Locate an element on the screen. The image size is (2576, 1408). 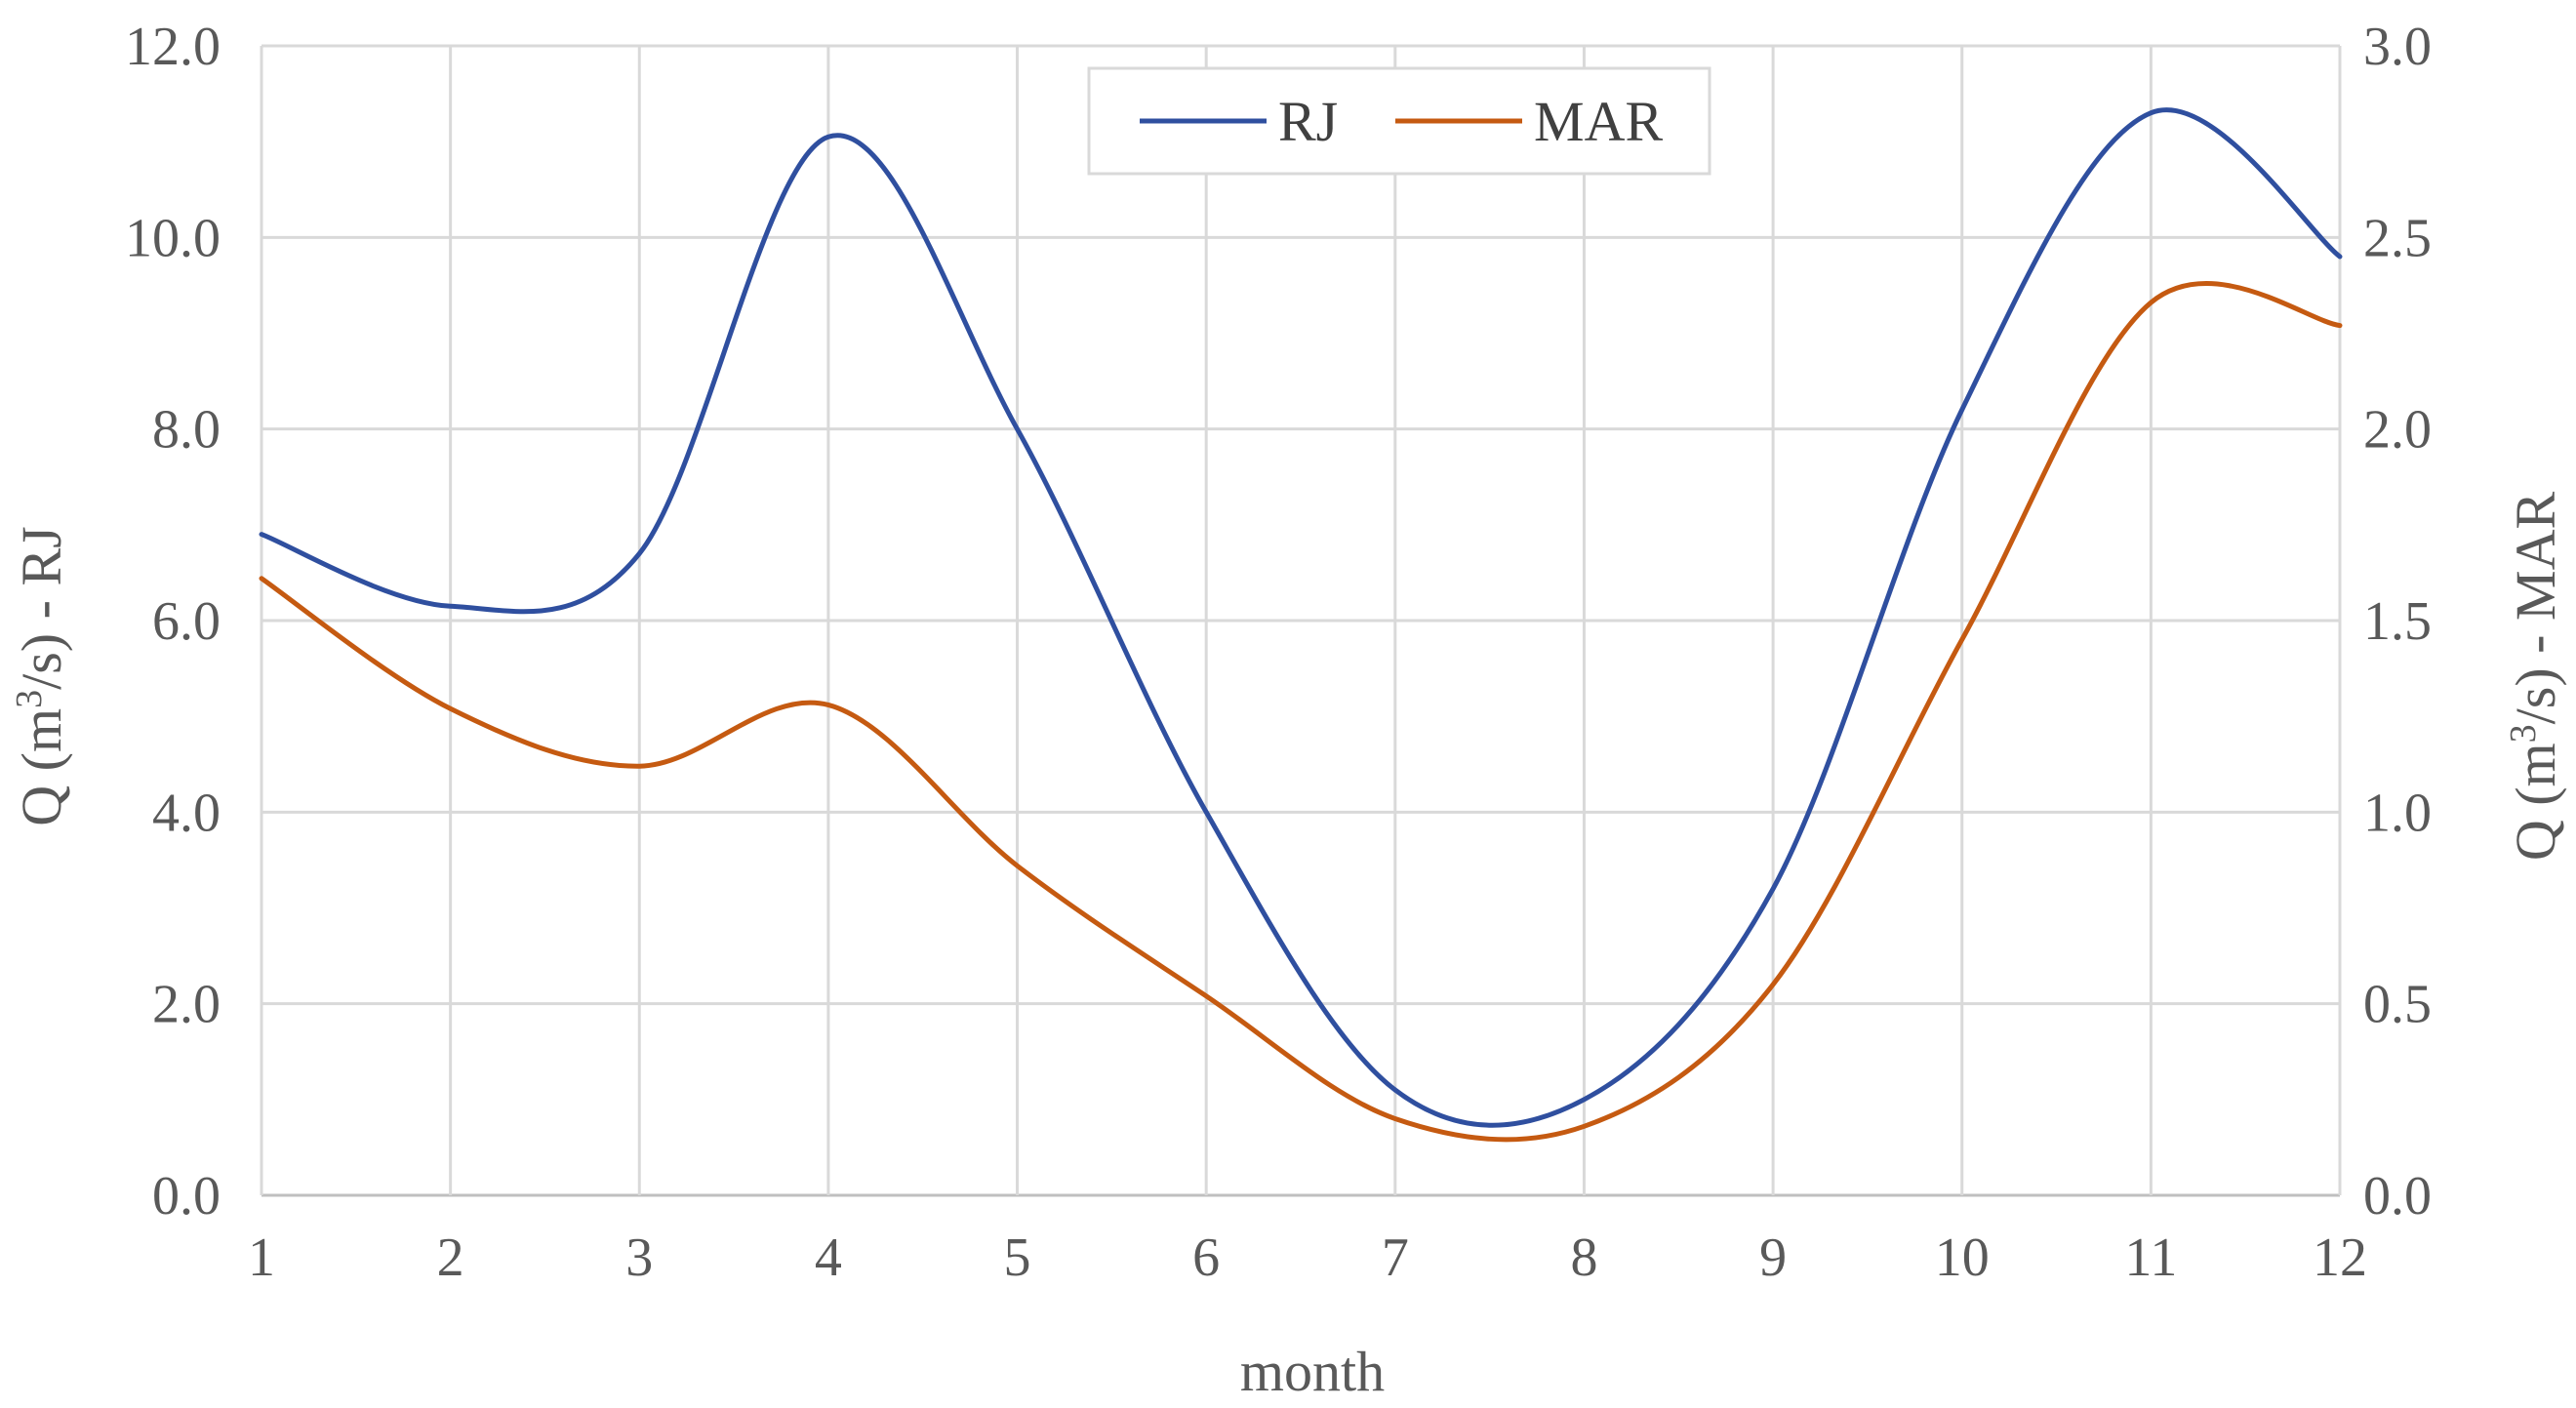
y-right-title-sup: 3 is located at coordinates (2523, 734).